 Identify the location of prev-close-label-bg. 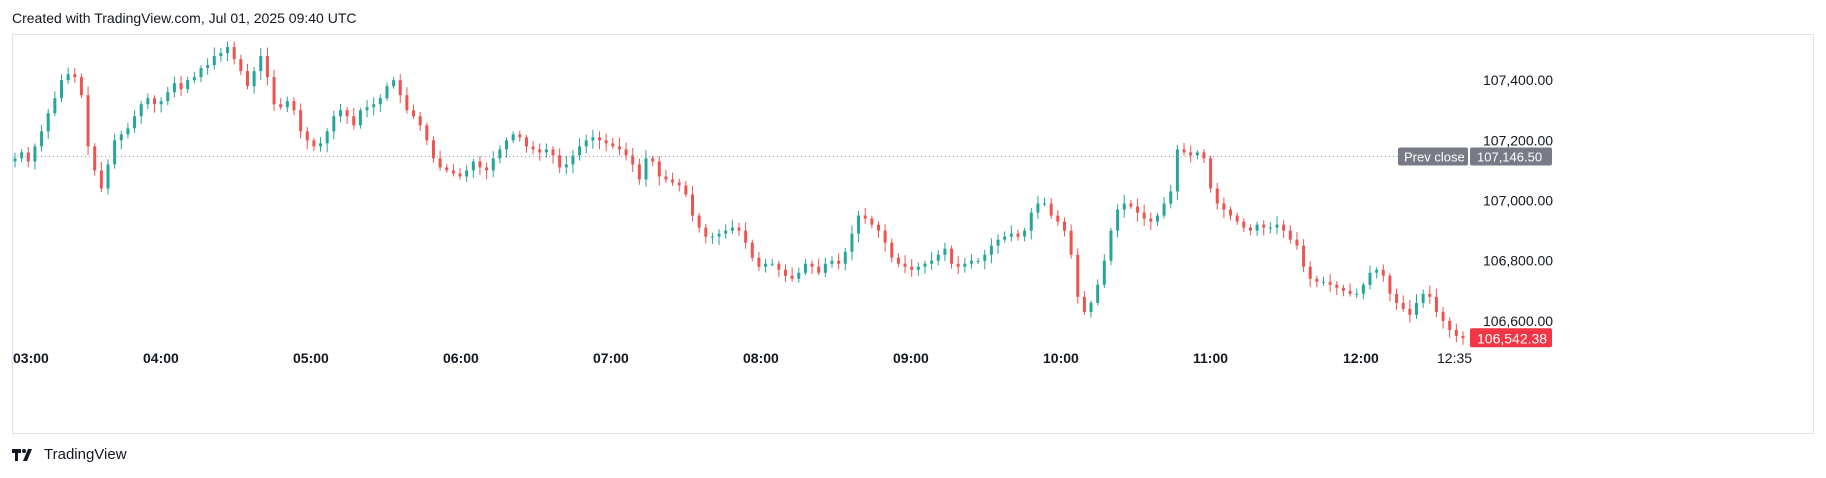
(1433, 156).